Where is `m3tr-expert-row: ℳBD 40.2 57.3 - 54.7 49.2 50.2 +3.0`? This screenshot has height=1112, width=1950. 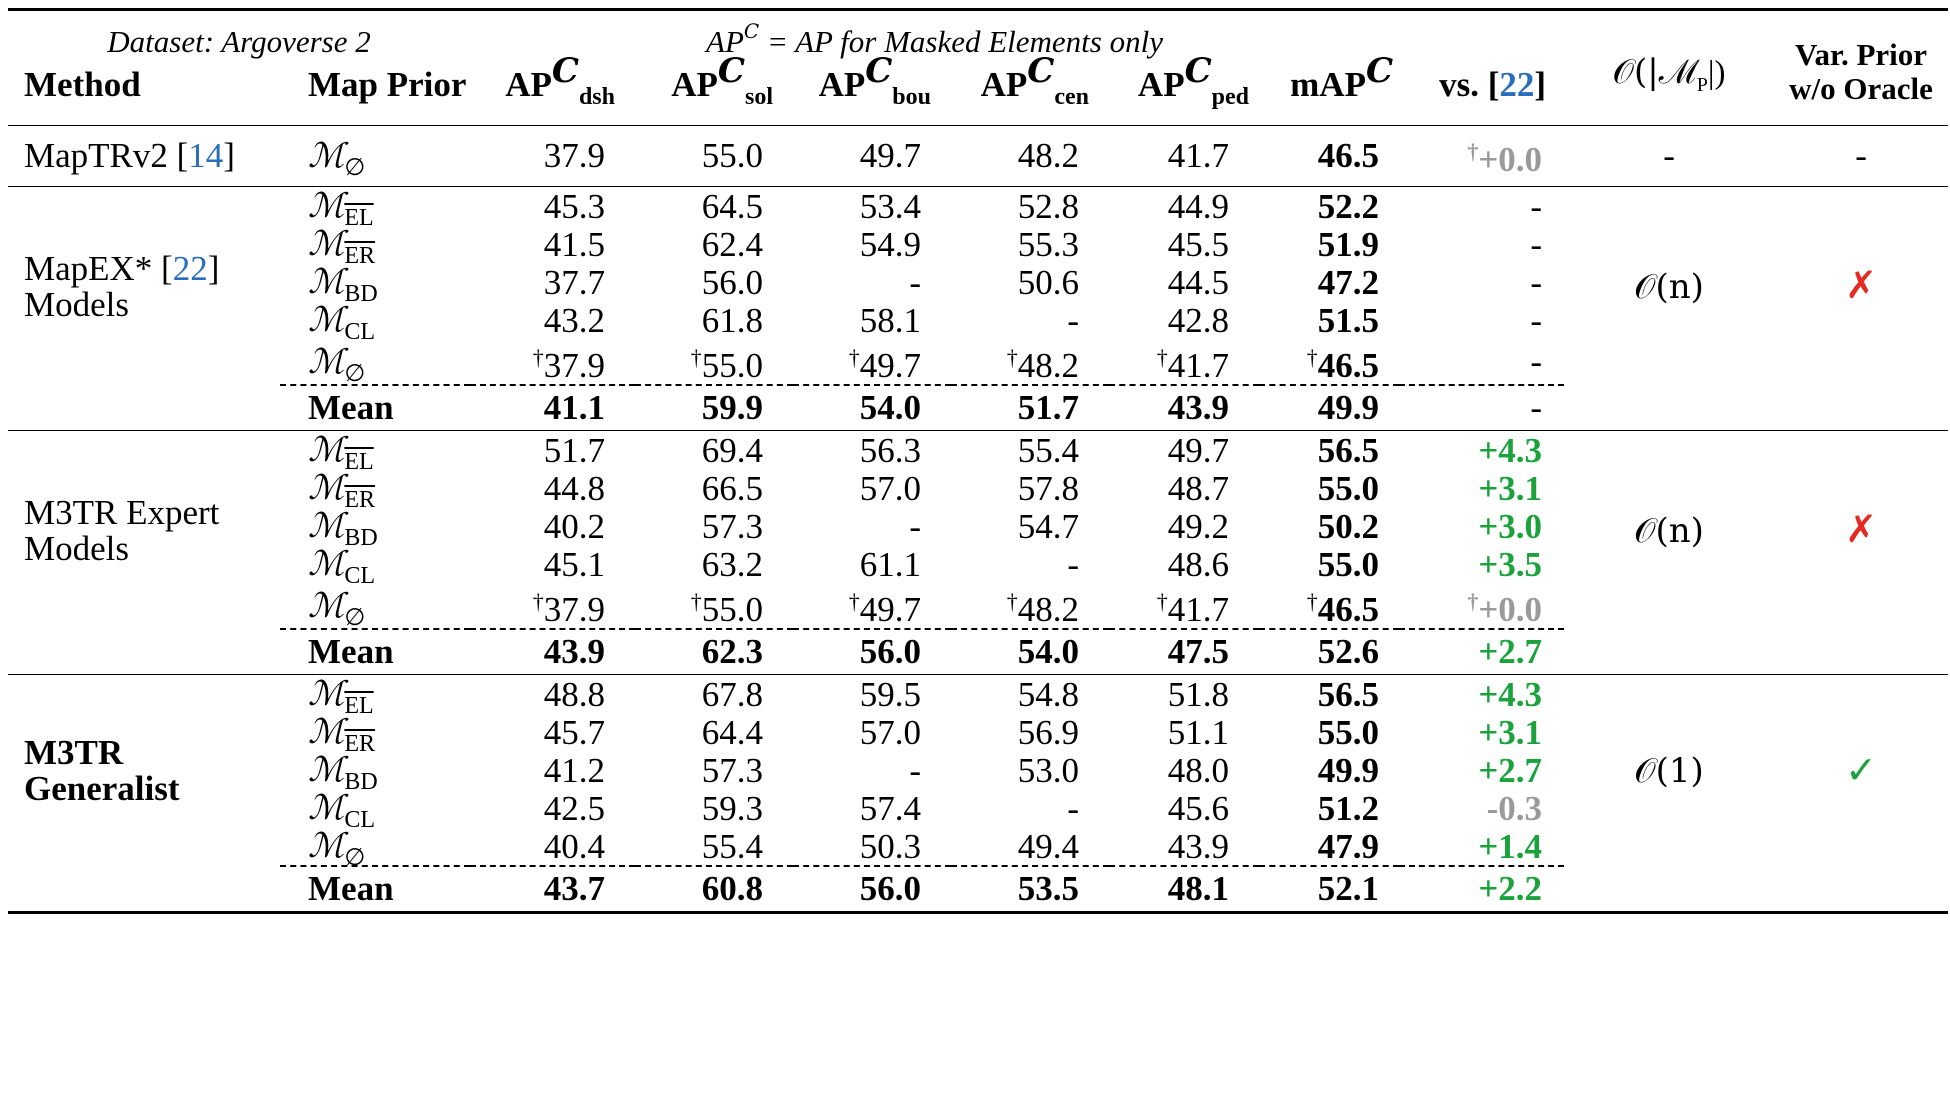
m3tr-expert-row: ℳBD 40.2 57.3 - 54.7 49.2 50.2 +3.0 is located at coordinates (978, 528).